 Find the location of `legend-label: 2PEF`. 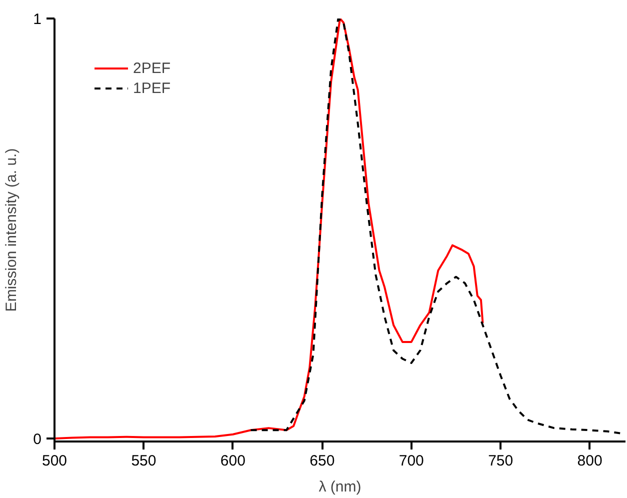

legend-label: 2PEF is located at coordinates (152, 68).